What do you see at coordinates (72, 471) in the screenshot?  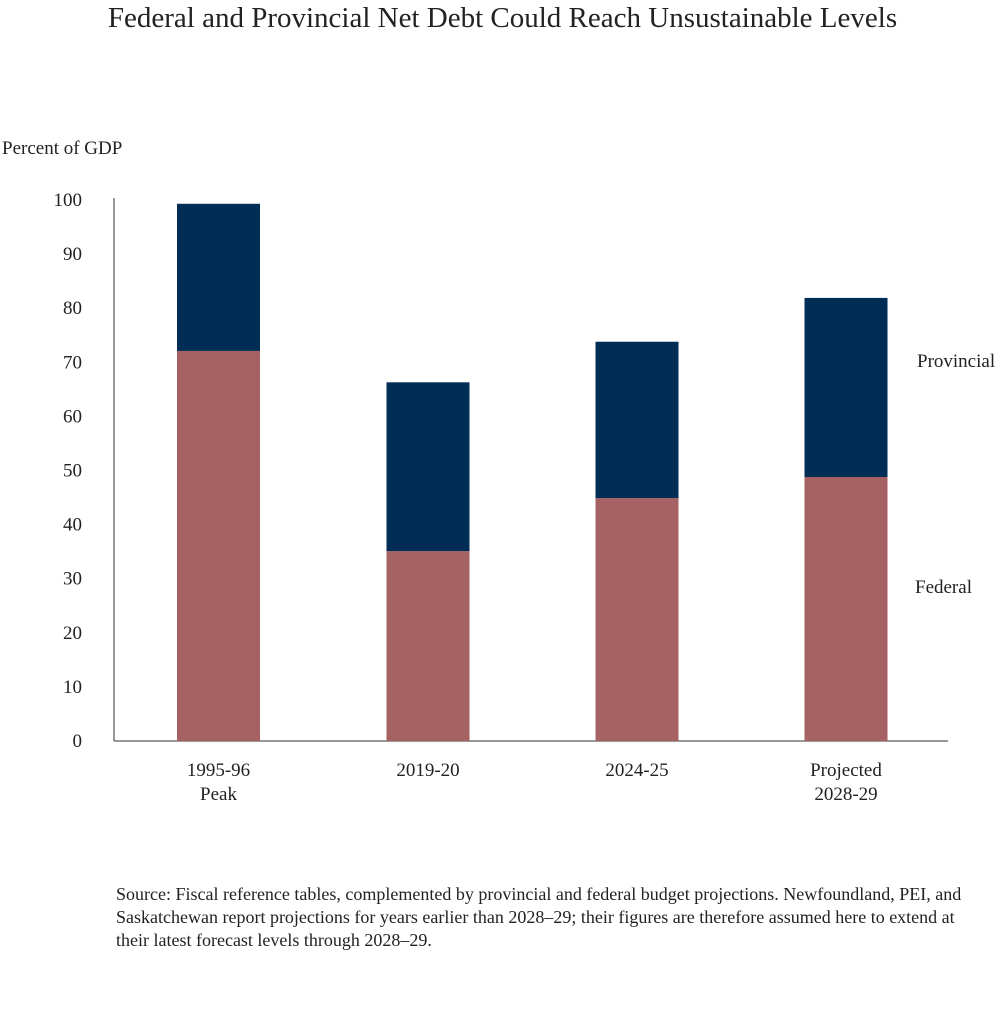 I see `y-tick-label: 50` at bounding box center [72, 471].